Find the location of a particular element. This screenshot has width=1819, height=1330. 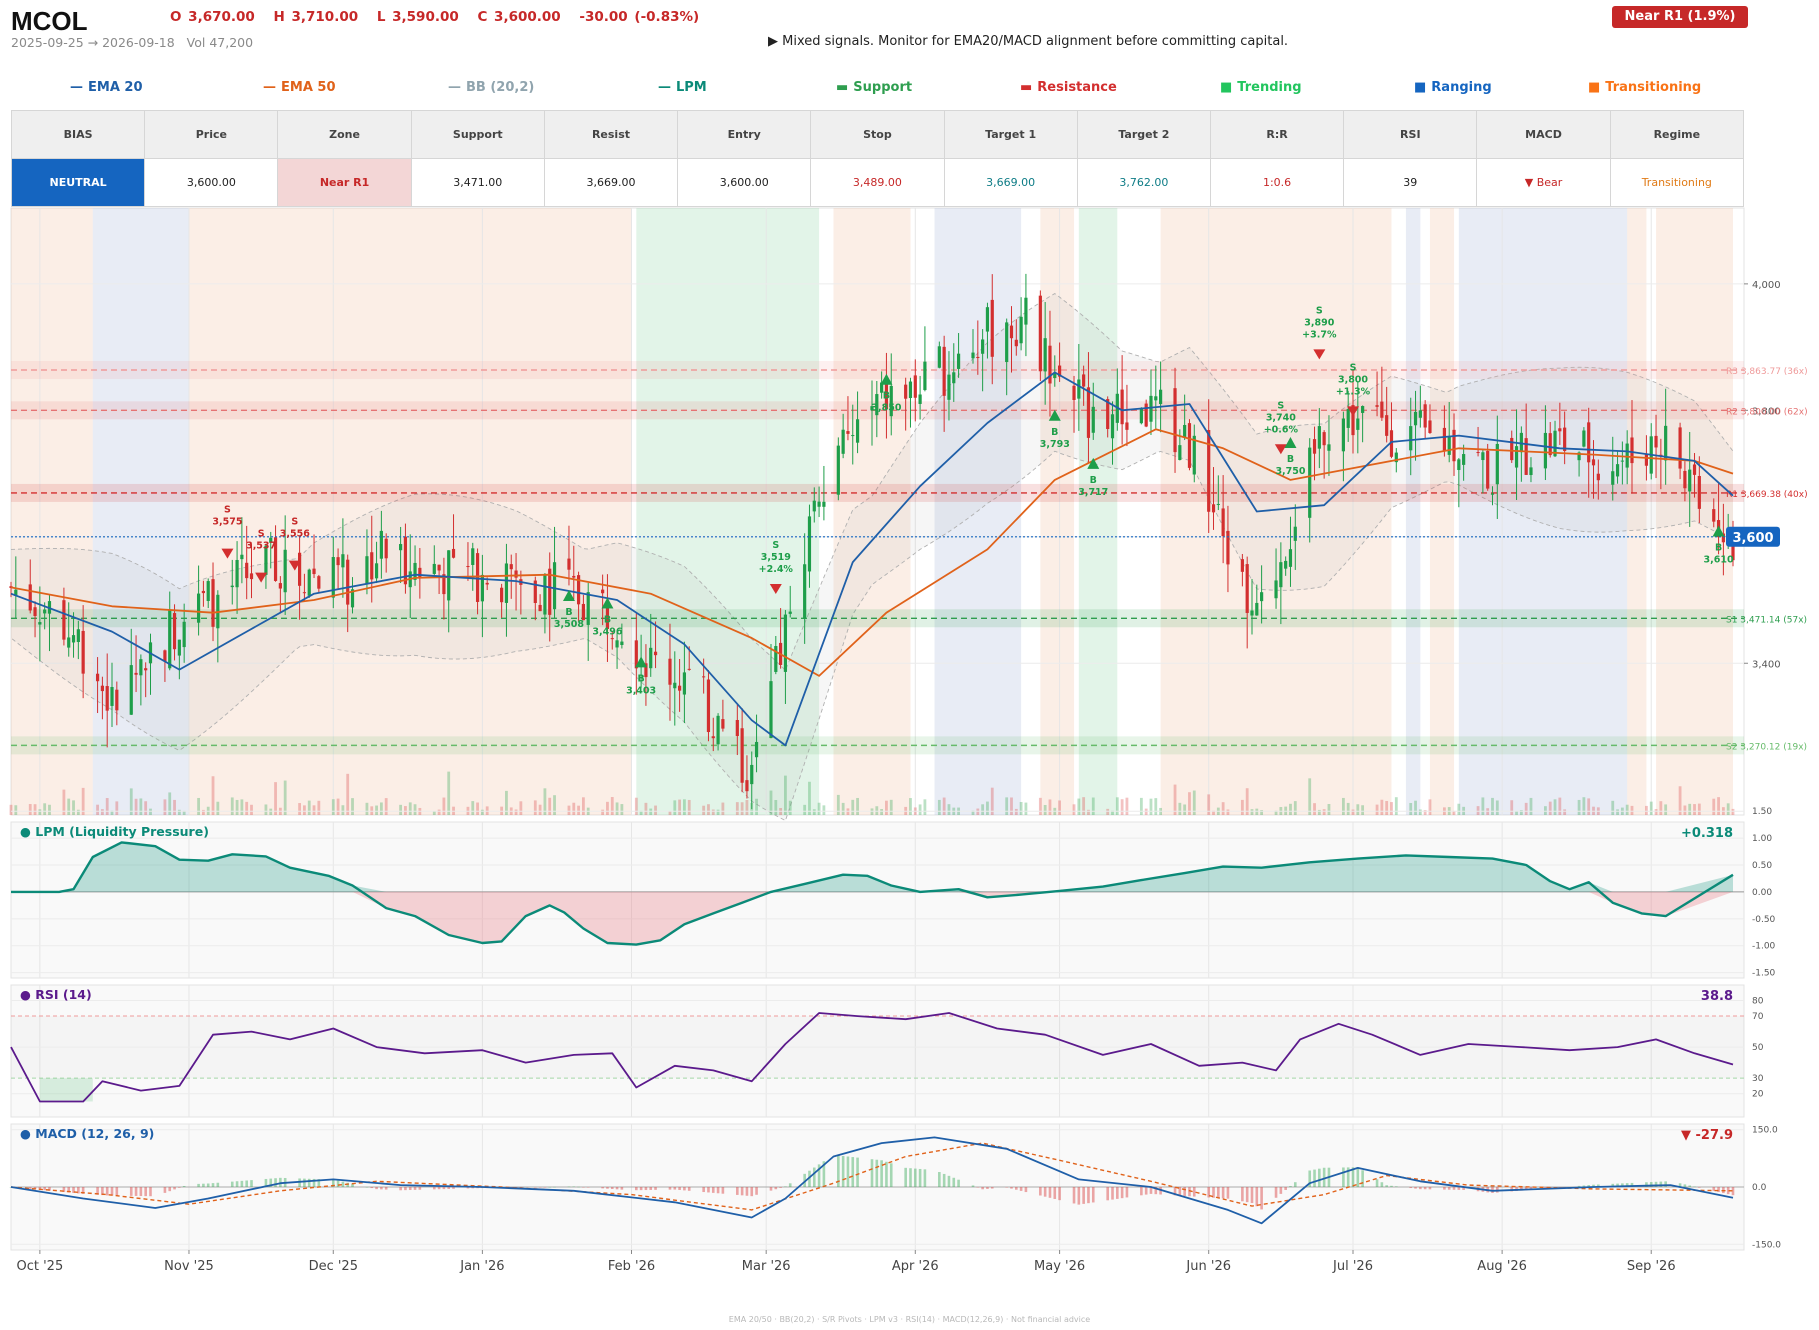

rsi-tick-label: 80 is located at coordinates (1758, 1002).